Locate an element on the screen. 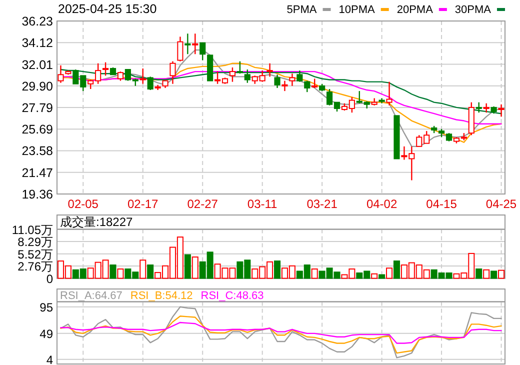 This screenshot has width=520, height=365. y-tick-label: 25.69 is located at coordinates (38, 129).